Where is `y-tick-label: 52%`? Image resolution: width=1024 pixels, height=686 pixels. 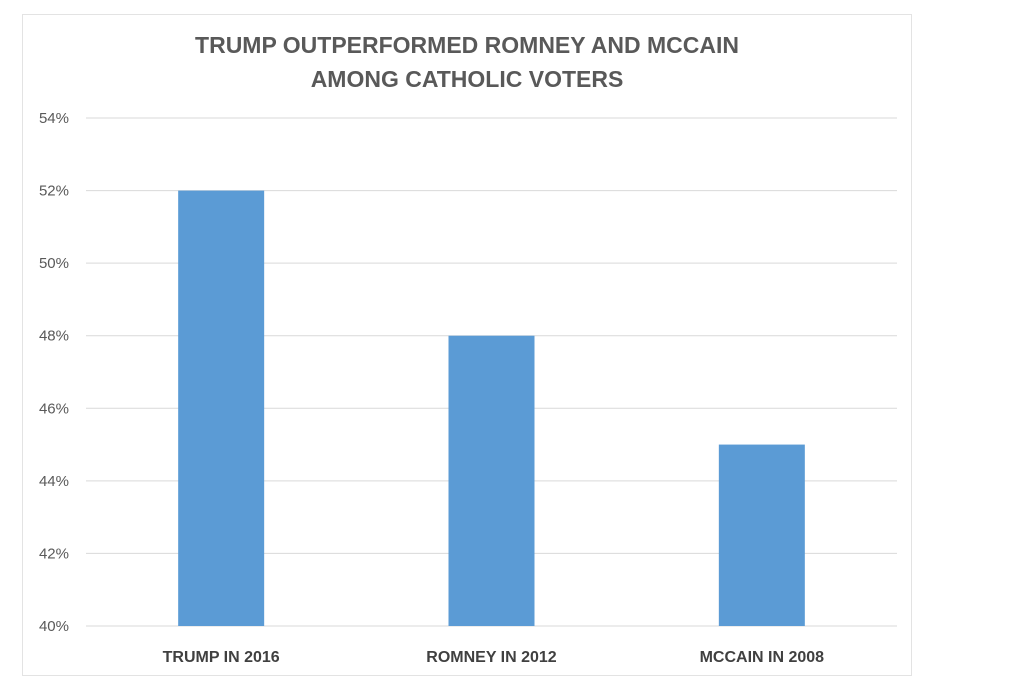
y-tick-label: 52% is located at coordinates (54, 191).